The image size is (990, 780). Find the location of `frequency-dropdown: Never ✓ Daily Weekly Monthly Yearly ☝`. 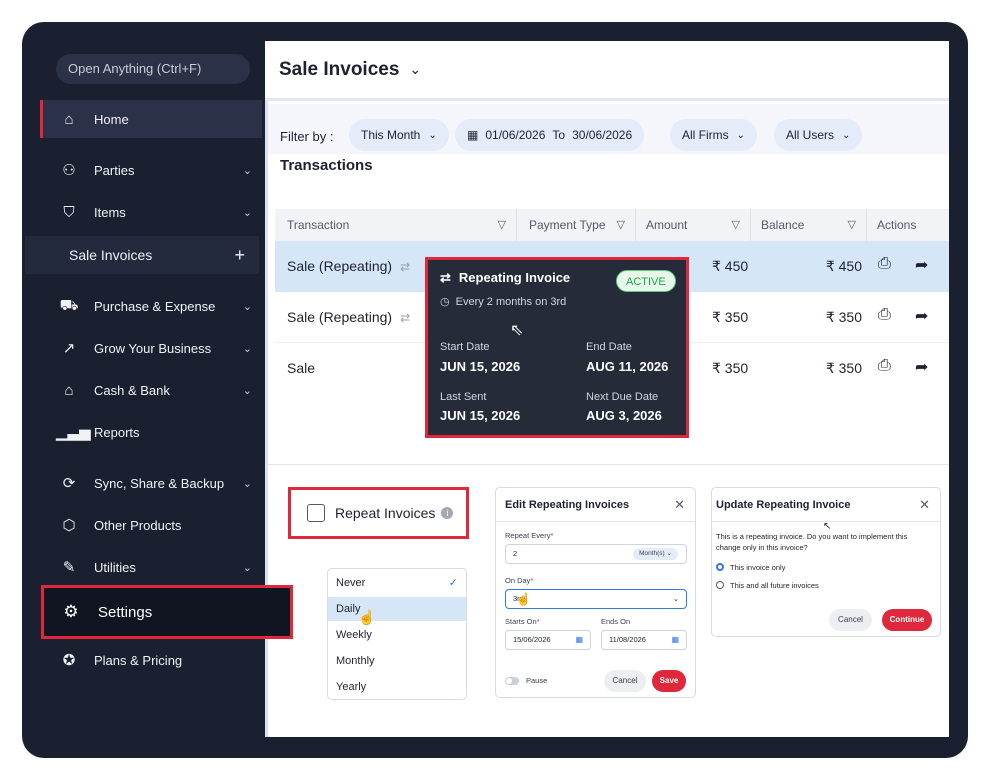

frequency-dropdown: Never ✓ Daily Weekly Monthly Yearly ☝ is located at coordinates (397, 634).